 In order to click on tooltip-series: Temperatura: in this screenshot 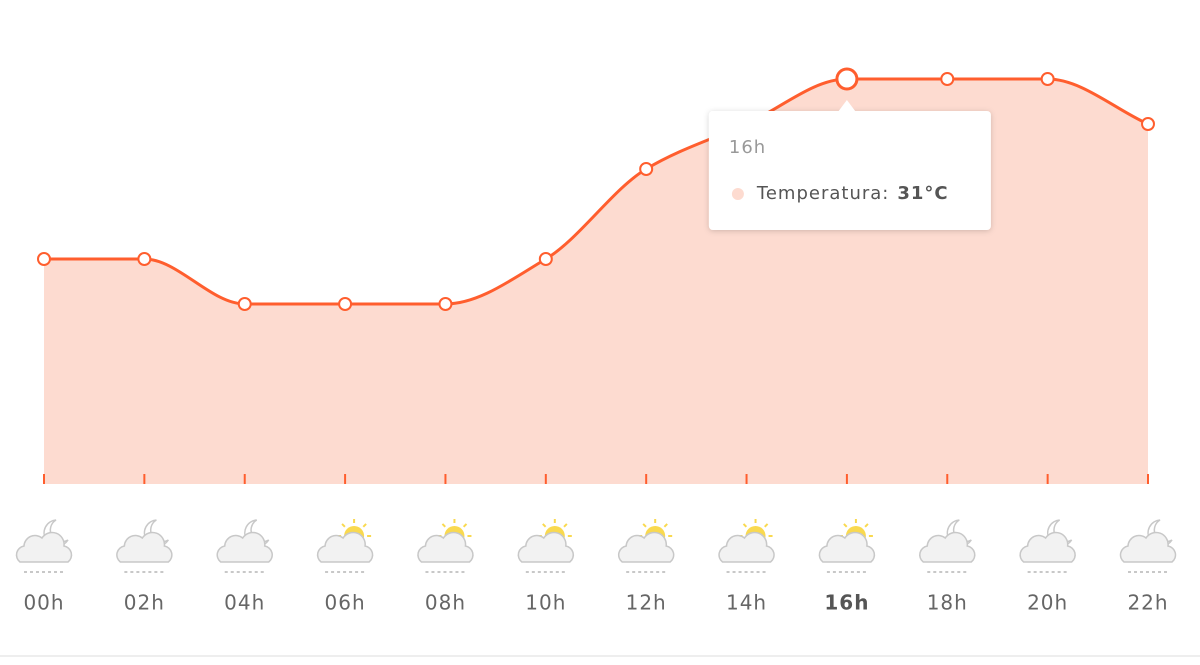, I will do `click(822, 193)`.